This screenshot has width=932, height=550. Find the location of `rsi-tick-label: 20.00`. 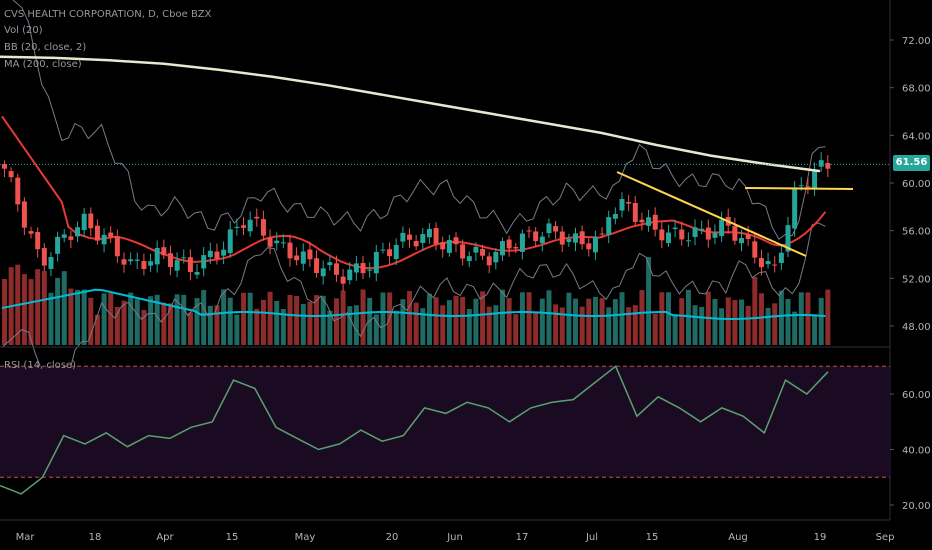

rsi-tick-label: 20.00 is located at coordinates (916, 506).